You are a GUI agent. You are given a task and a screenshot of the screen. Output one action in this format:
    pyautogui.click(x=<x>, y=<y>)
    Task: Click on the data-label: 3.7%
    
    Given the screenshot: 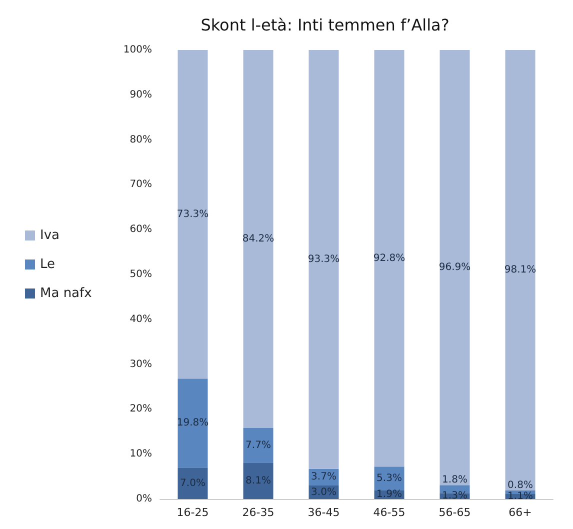 What is the action you would take?
    pyautogui.click(x=323, y=477)
    